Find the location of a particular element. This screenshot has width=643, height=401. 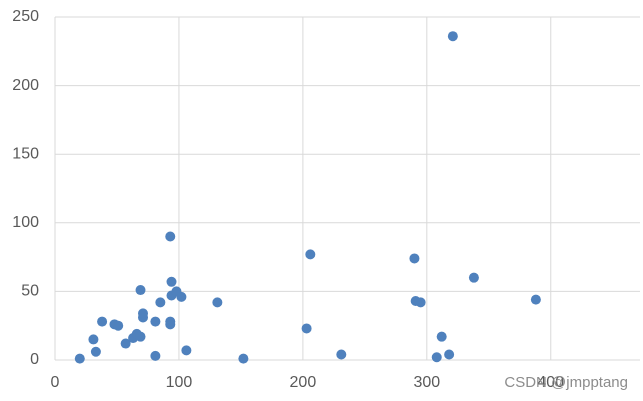

y-tick-label: 50 is located at coordinates (30, 291).